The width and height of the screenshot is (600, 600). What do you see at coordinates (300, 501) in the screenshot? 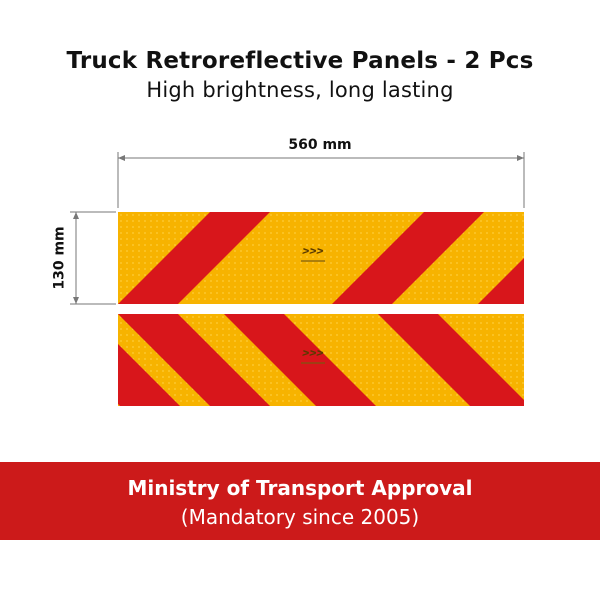
I see `approval-banner` at bounding box center [300, 501].